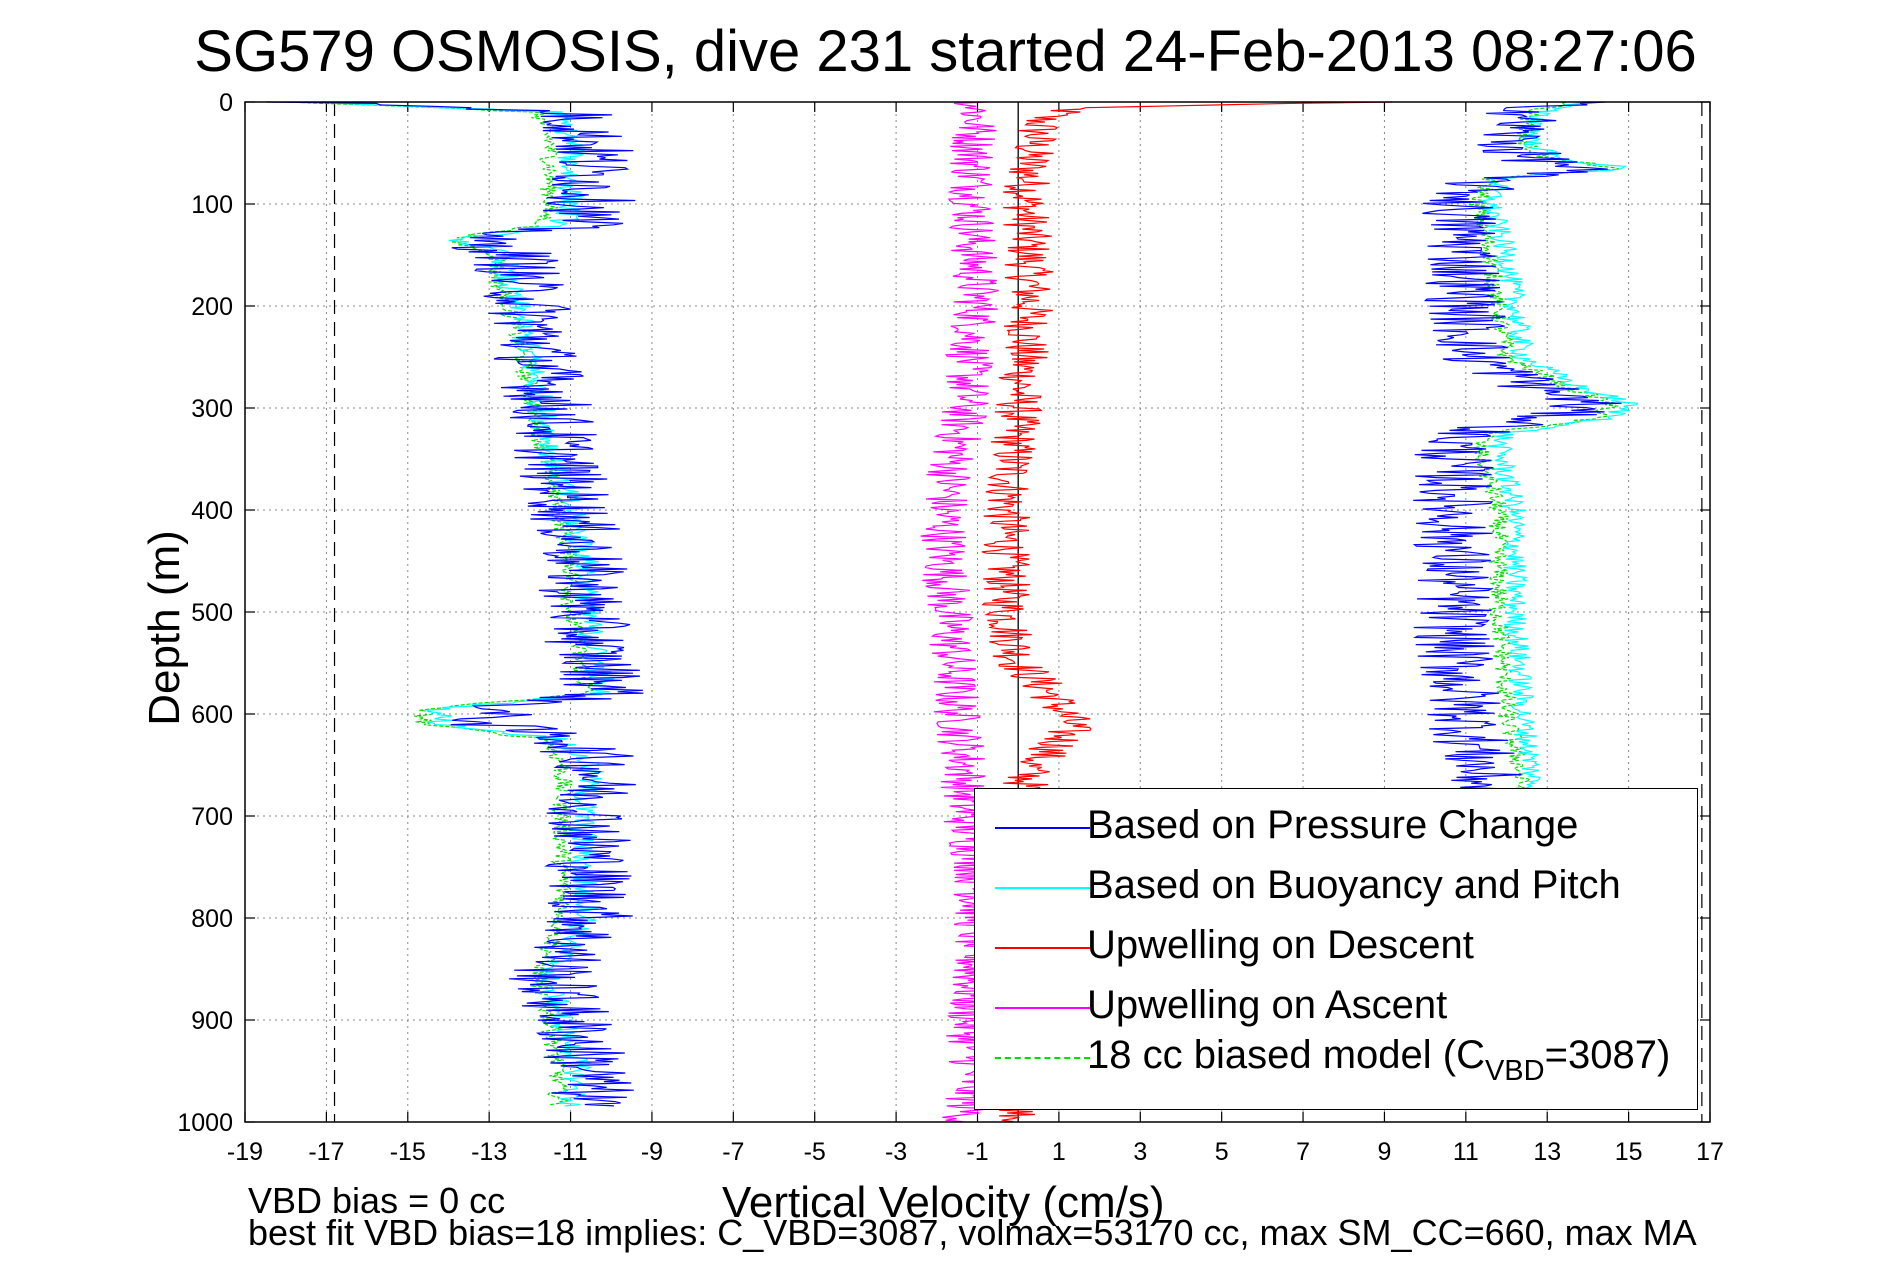 This screenshot has height=1262, width=1891. What do you see at coordinates (212, 817) in the screenshot?
I see `y-tick-label: 700` at bounding box center [212, 817].